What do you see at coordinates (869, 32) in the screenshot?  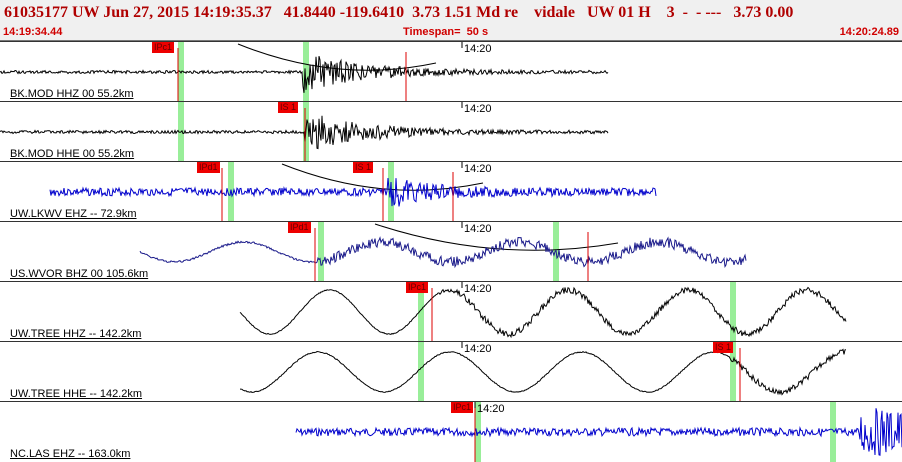 I see `end-time: 14:20:24.89` at bounding box center [869, 32].